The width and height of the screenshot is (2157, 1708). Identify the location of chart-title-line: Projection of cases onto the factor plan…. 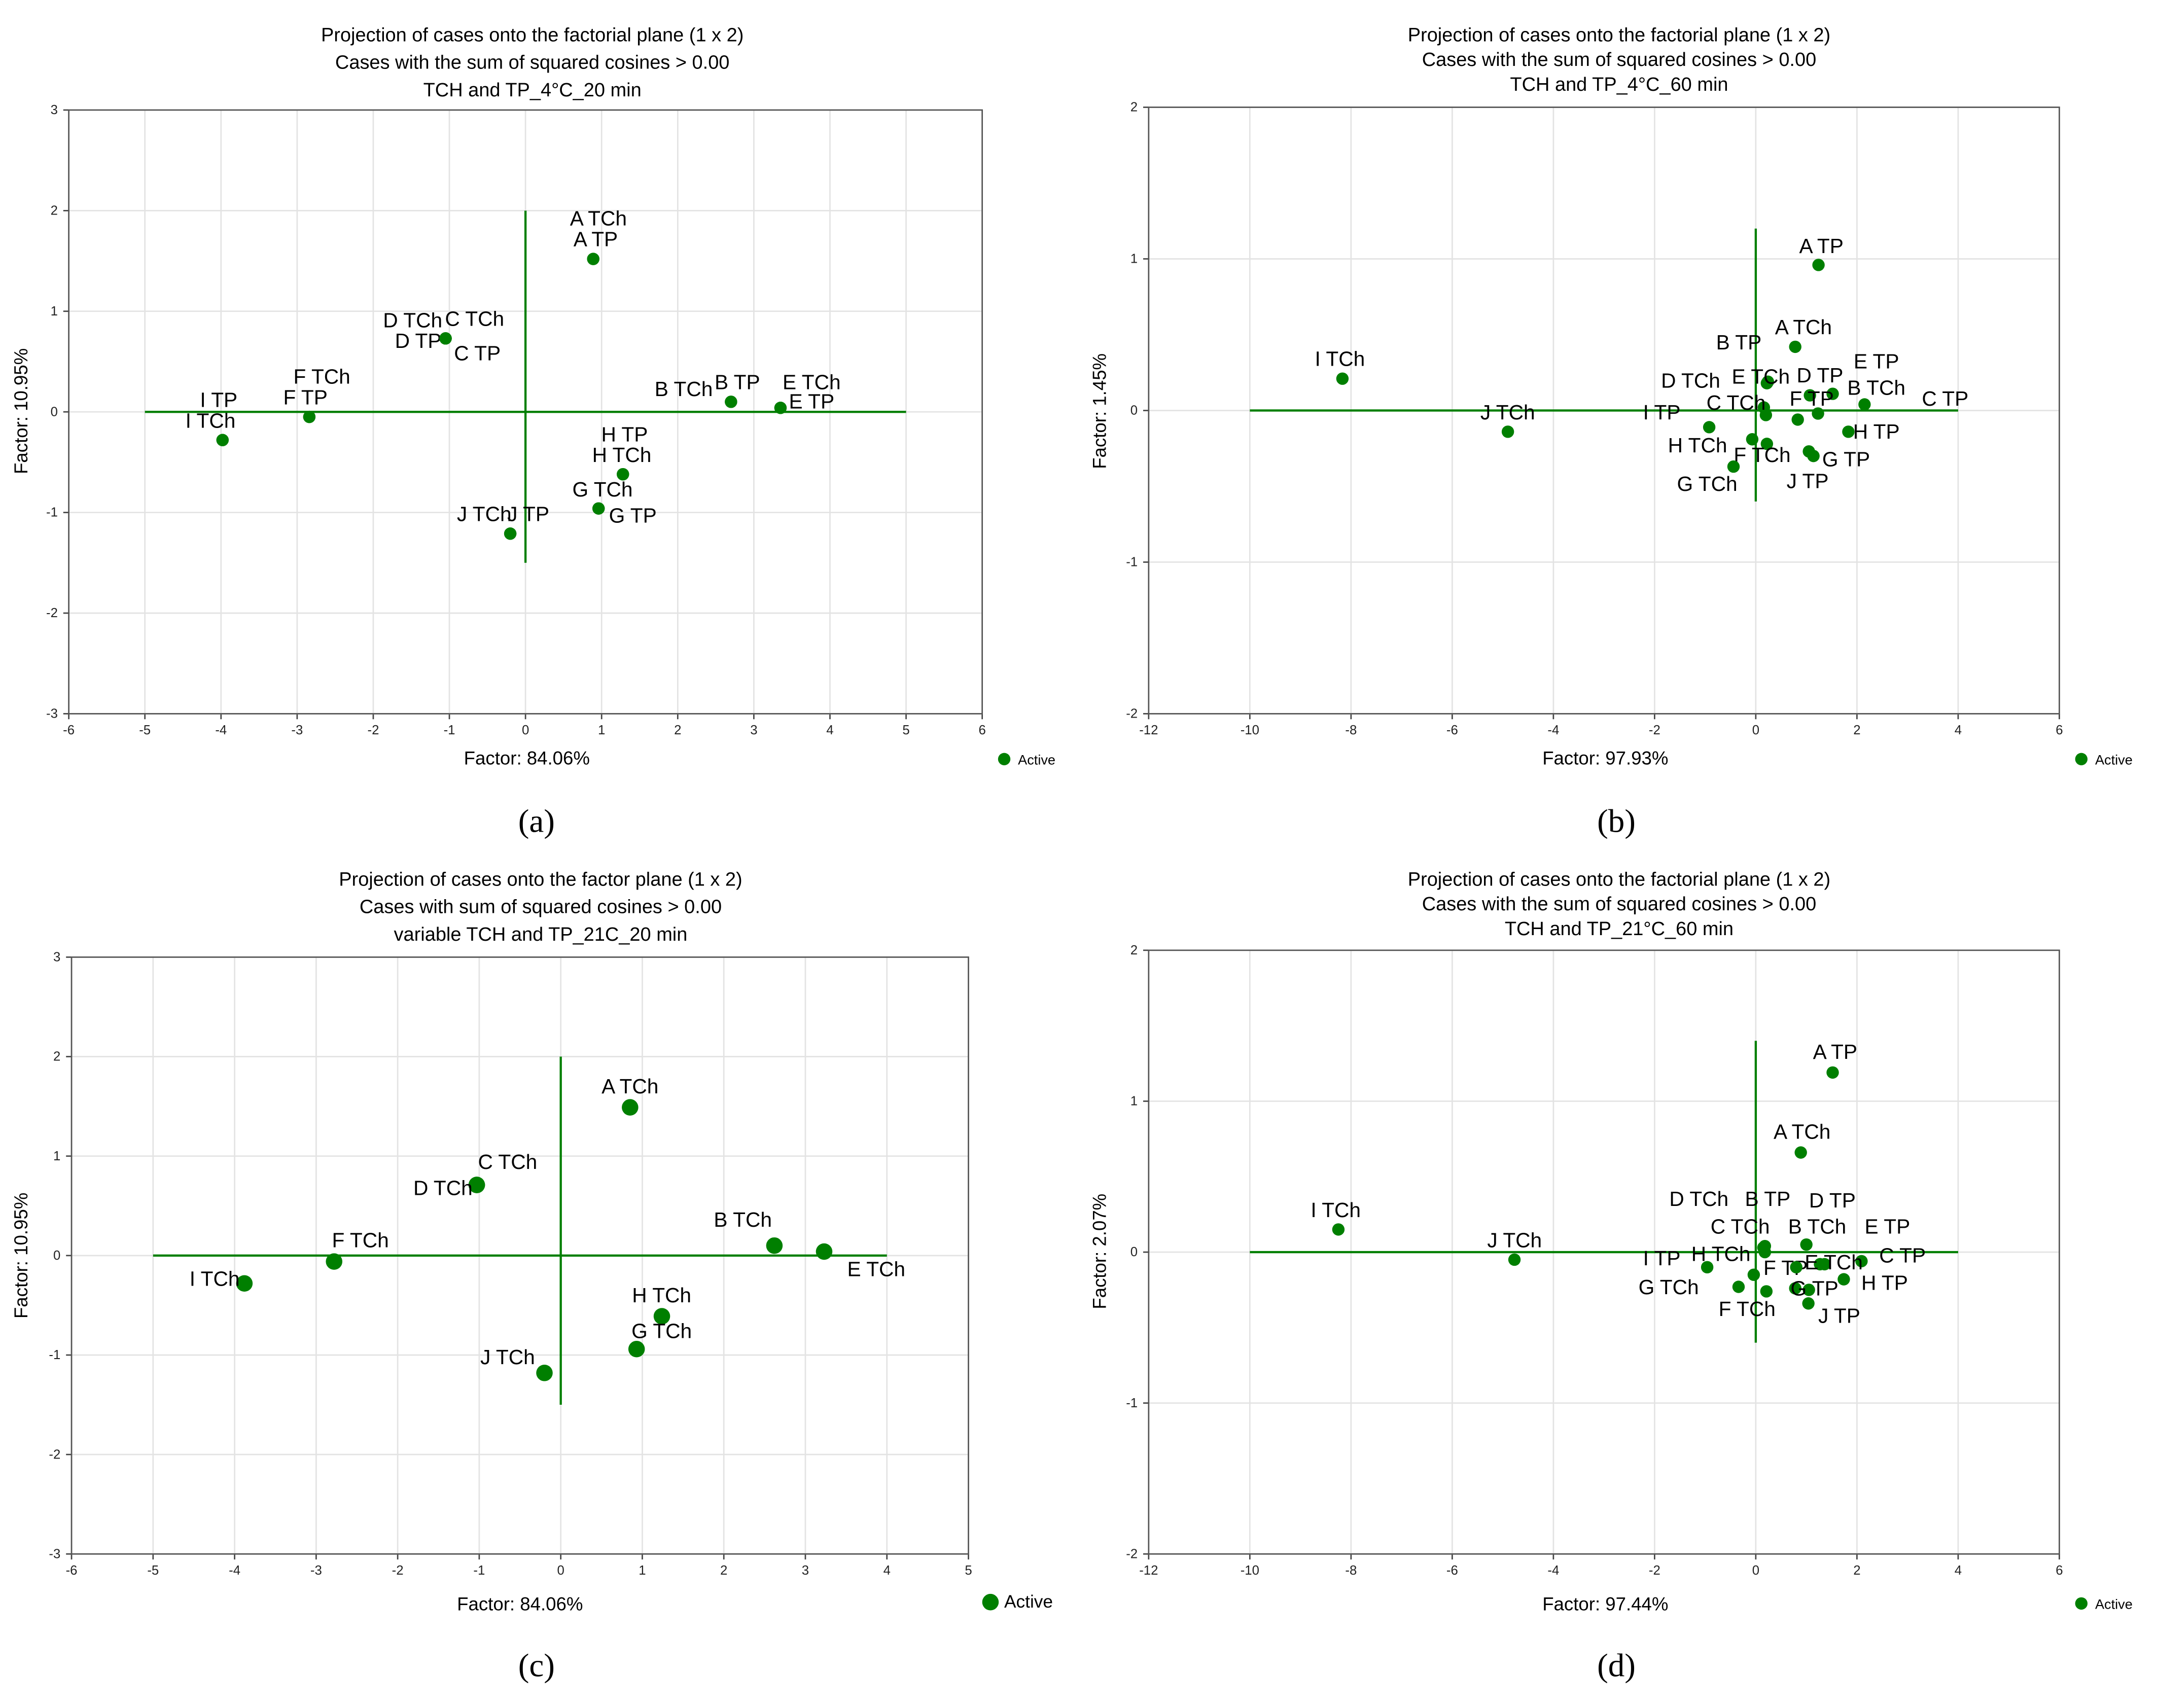
(540, 879).